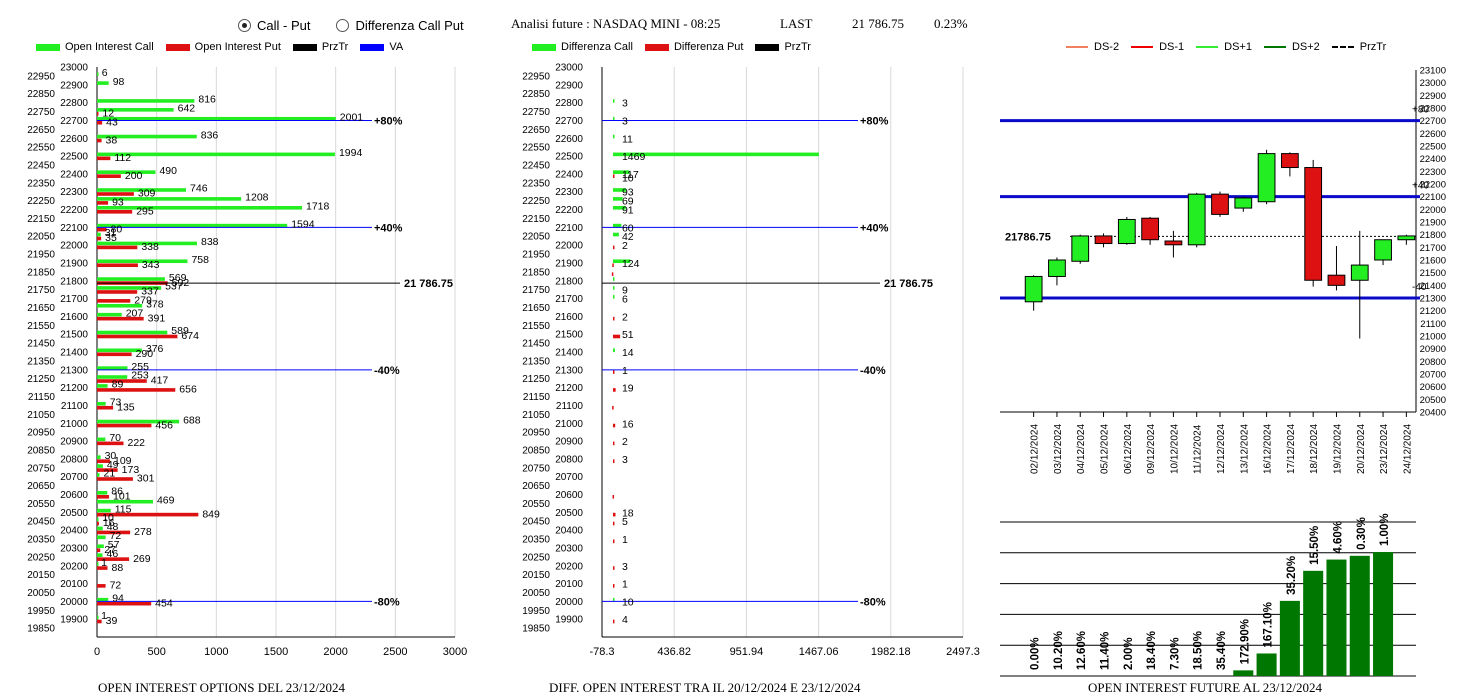  Describe the element at coordinates (136, 443) in the screenshot. I see `data-label: 222` at that location.